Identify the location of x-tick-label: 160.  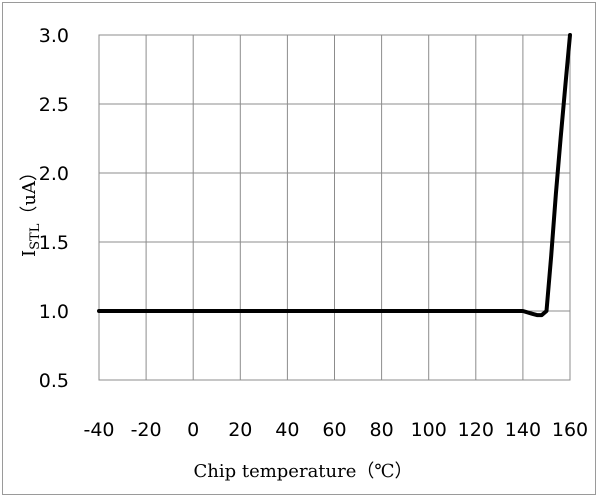
(570, 430).